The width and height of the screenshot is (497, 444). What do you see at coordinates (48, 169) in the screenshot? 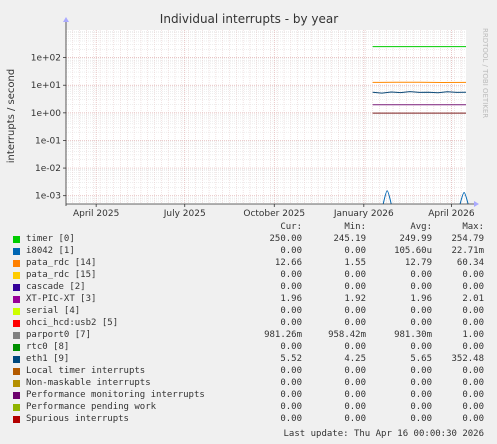
I see `y-tick-label: 1e-02` at bounding box center [48, 169].